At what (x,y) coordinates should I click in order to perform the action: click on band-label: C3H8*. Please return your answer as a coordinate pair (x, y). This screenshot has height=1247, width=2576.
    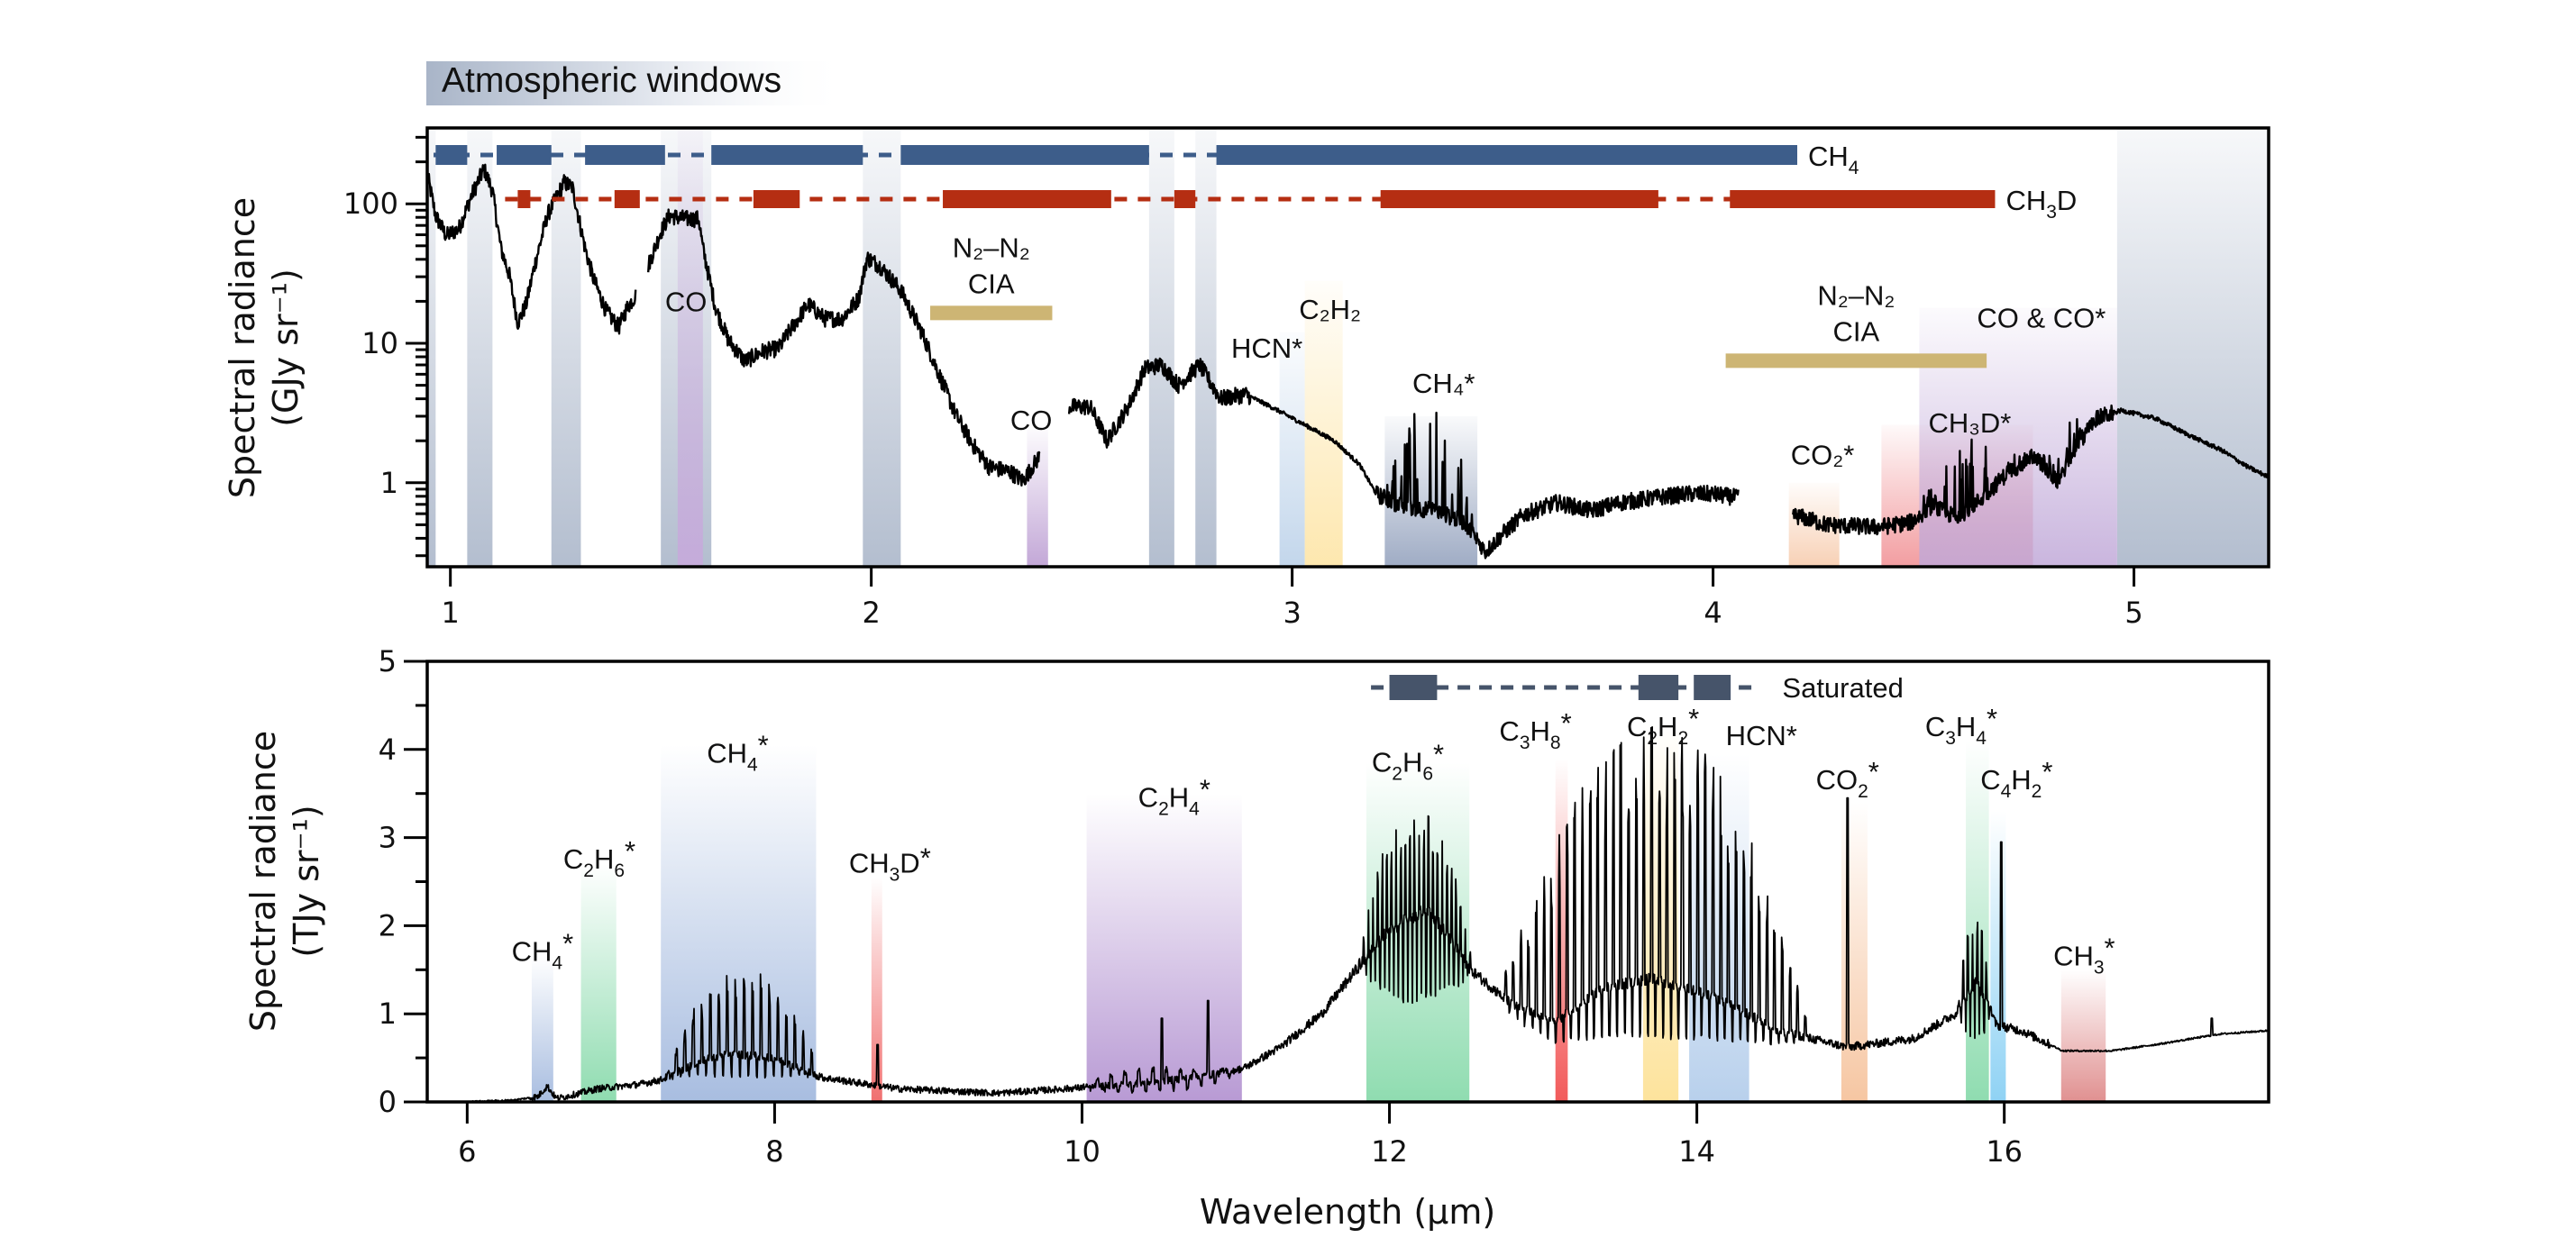
    Looking at the image, I should click on (1535, 730).